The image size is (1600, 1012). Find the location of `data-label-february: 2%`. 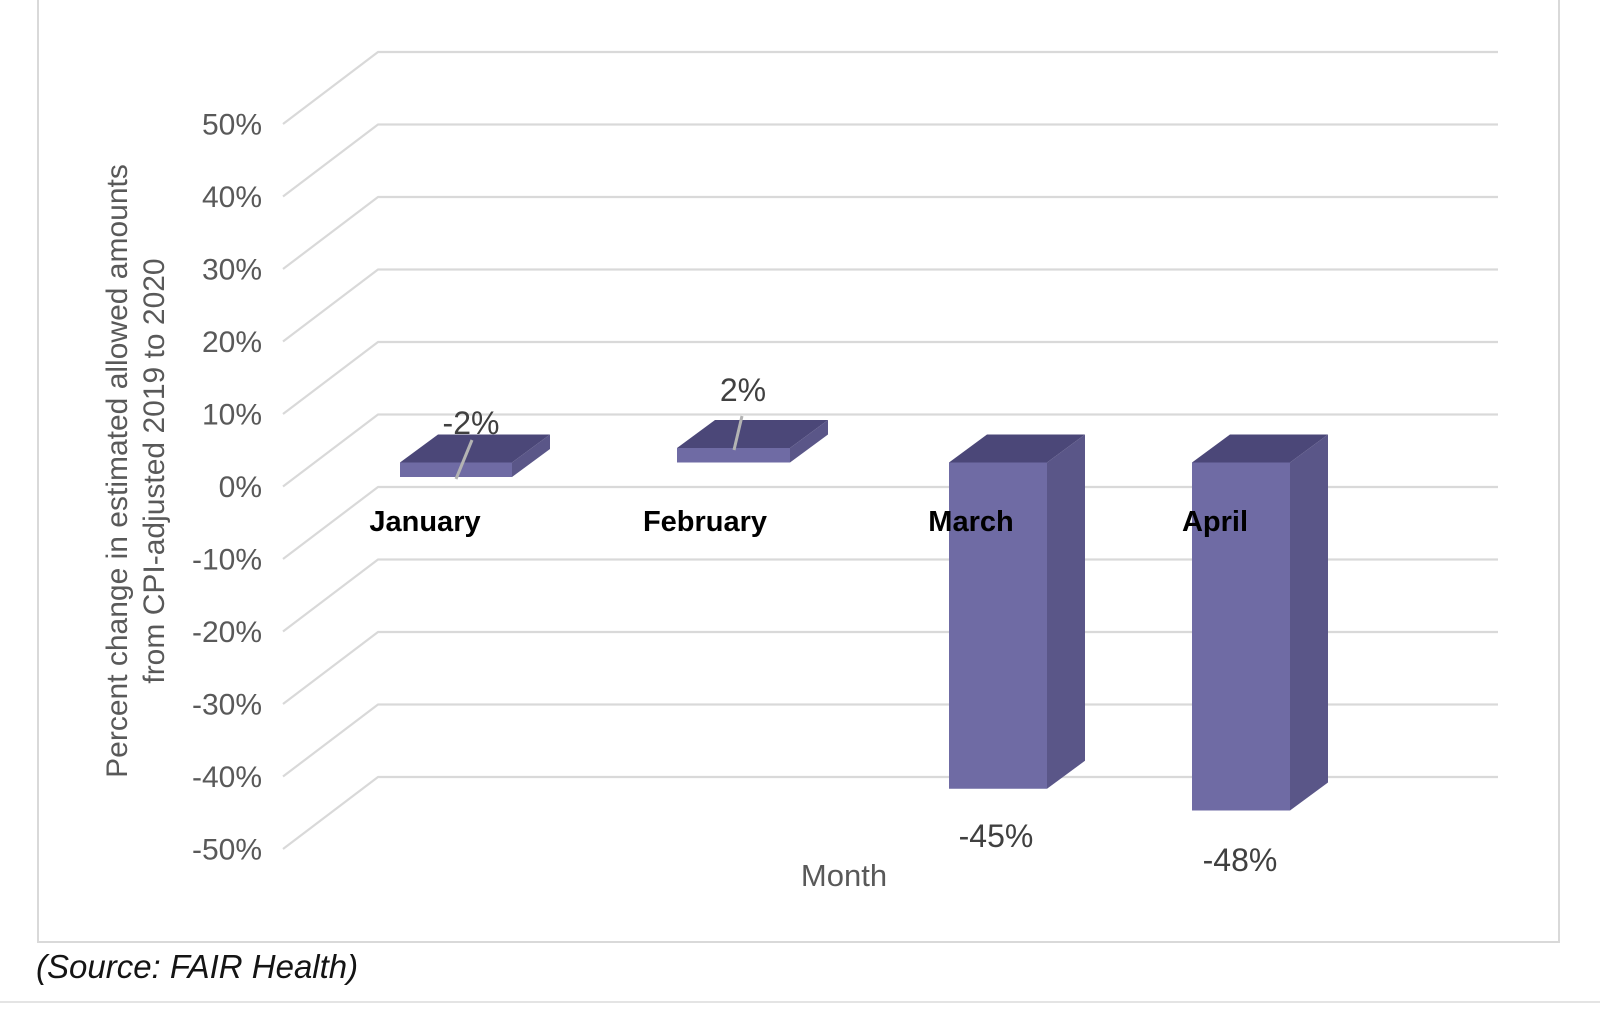

data-label-february: 2% is located at coordinates (743, 390).